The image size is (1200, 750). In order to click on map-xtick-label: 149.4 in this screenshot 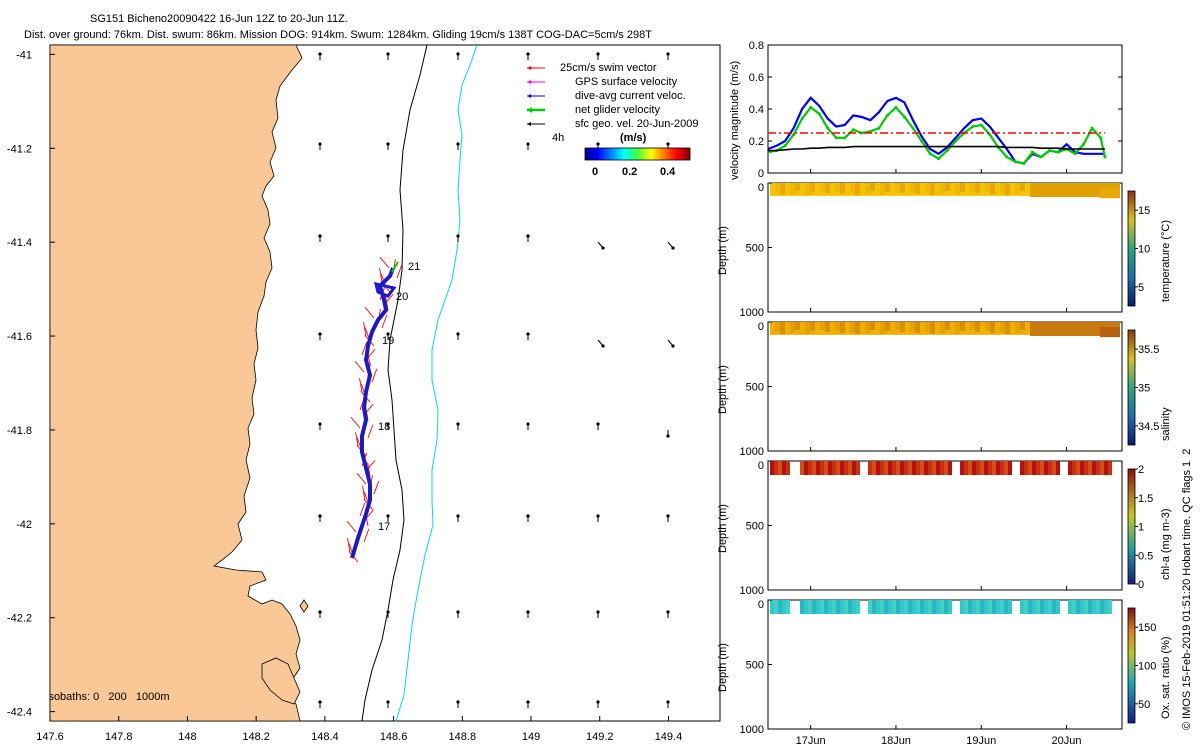, I will do `click(669, 737)`.